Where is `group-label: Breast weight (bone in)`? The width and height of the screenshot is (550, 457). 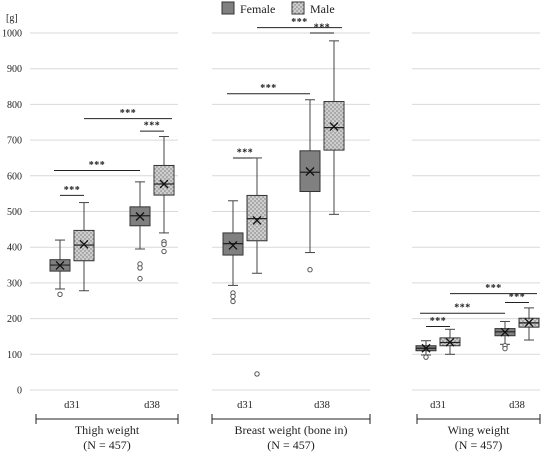 group-label: Breast weight (bone in) is located at coordinates (291, 430).